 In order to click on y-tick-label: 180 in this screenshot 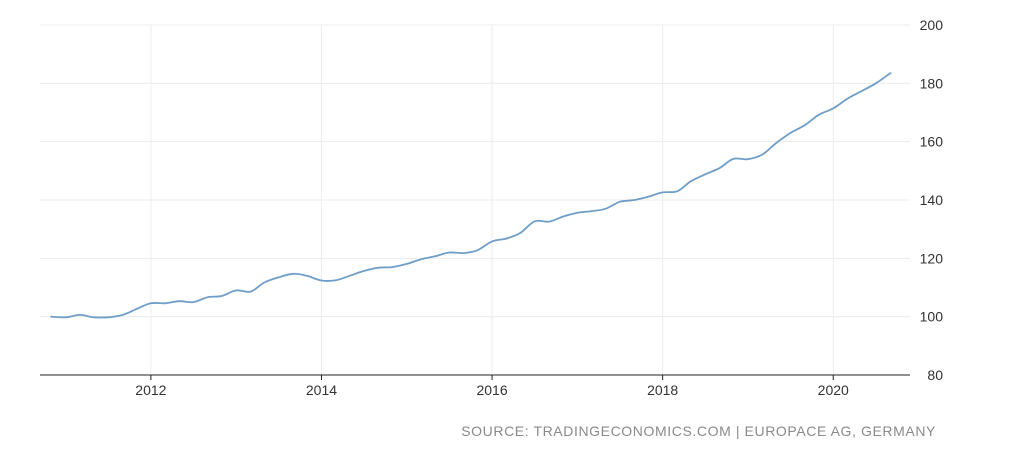, I will do `click(932, 83)`.